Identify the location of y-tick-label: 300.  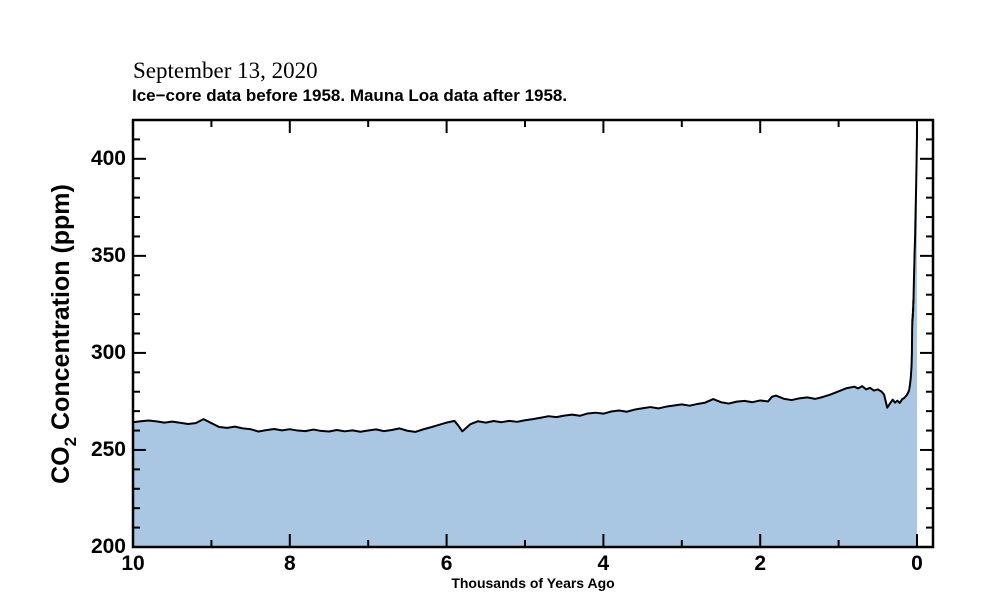
(108, 352).